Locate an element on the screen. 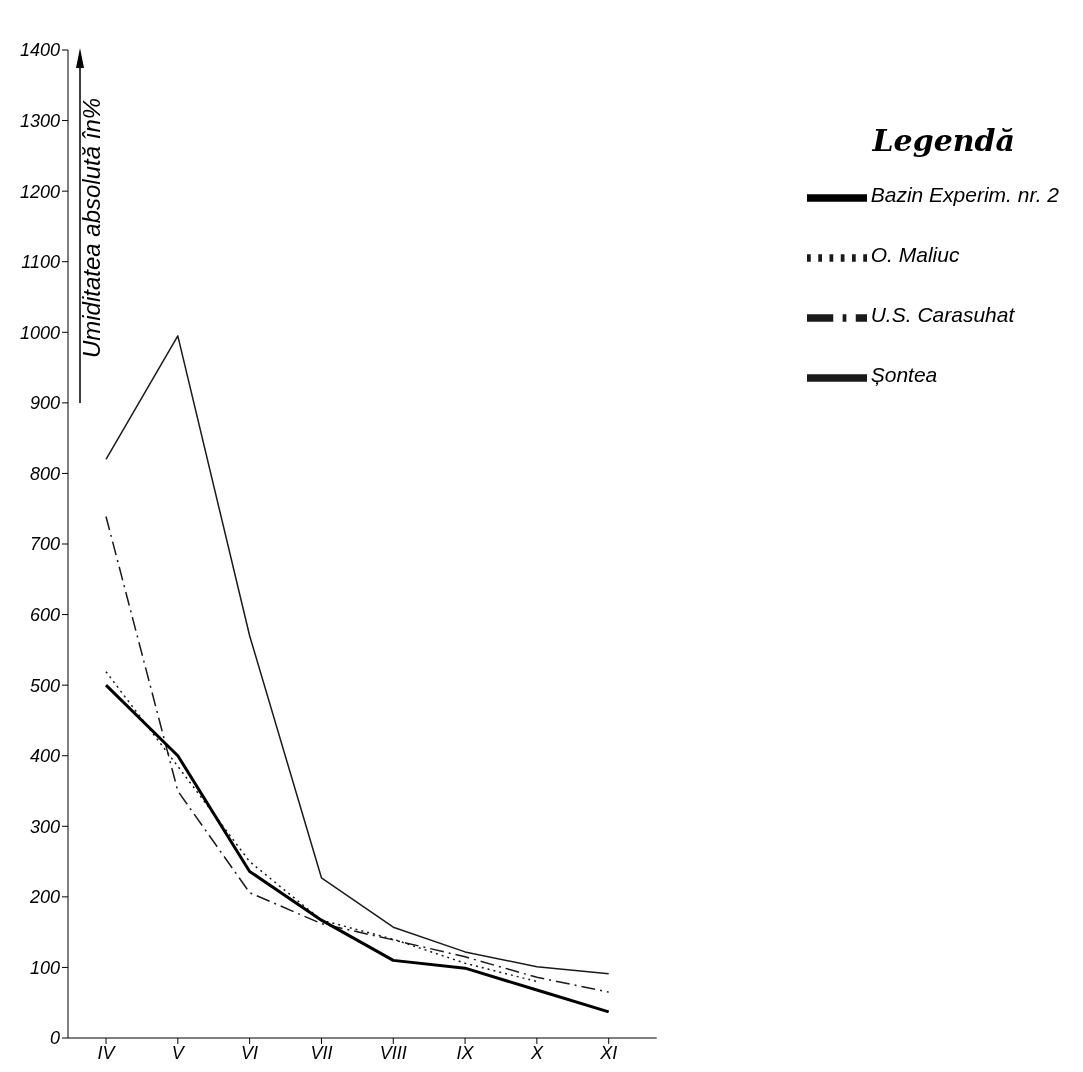 This screenshot has height=1072, width=1083. legend-label: O. Maliuc is located at coordinates (915, 254).